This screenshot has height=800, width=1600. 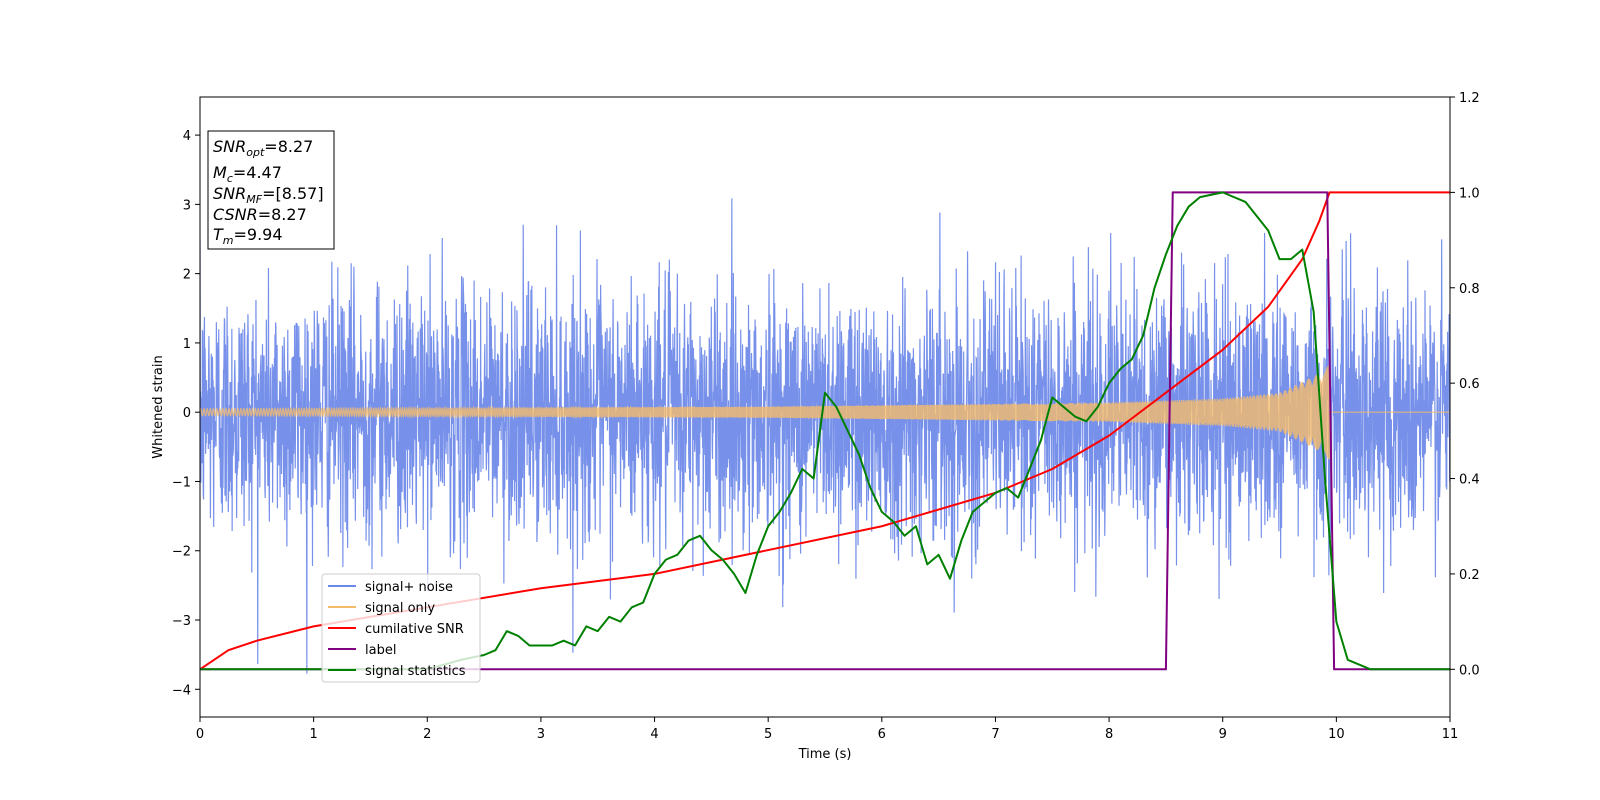 What do you see at coordinates (541, 734) in the screenshot?
I see `x-tick-label: 3` at bounding box center [541, 734].